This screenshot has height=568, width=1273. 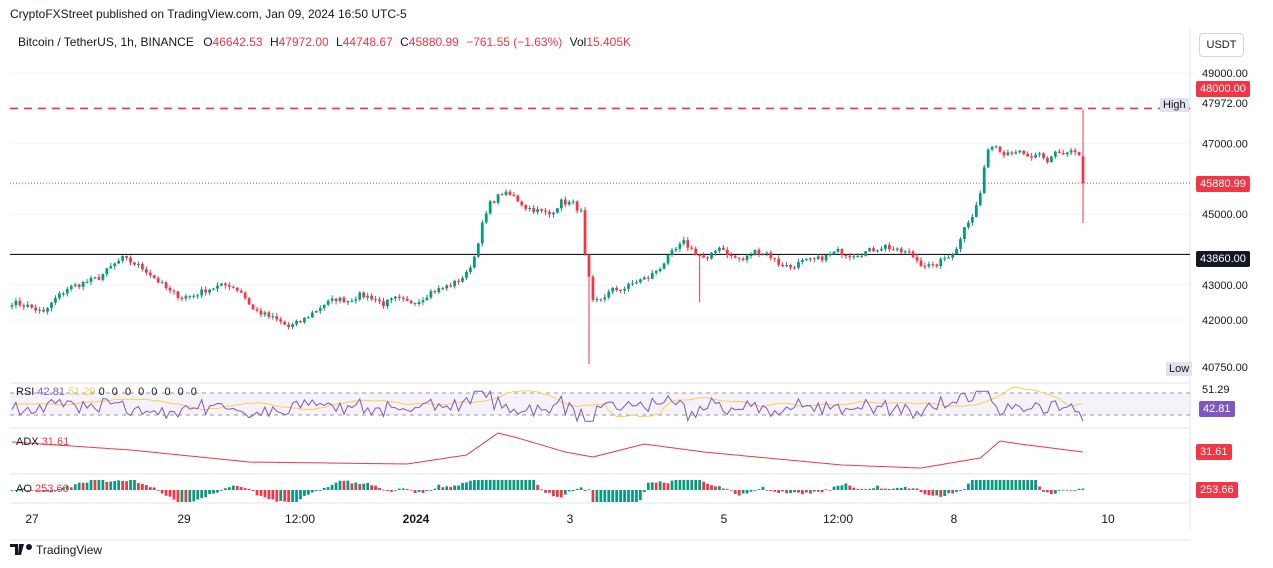 What do you see at coordinates (184, 519) in the screenshot?
I see `x-tick-label: 29` at bounding box center [184, 519].